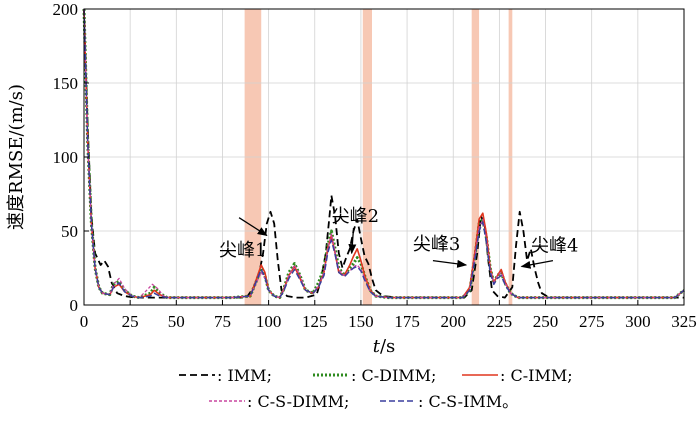 The height and width of the screenshot is (423, 700). Describe the element at coordinates (74, 305) in the screenshot. I see `y-tick-label: 0` at that location.